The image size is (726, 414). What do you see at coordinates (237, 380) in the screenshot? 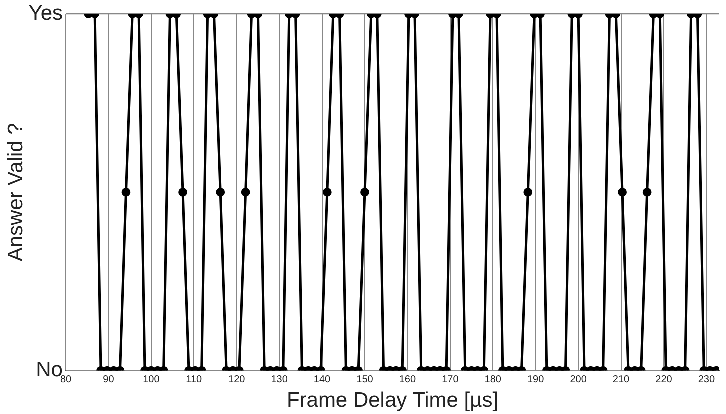
I see `x-tick-label: 120` at bounding box center [237, 380].